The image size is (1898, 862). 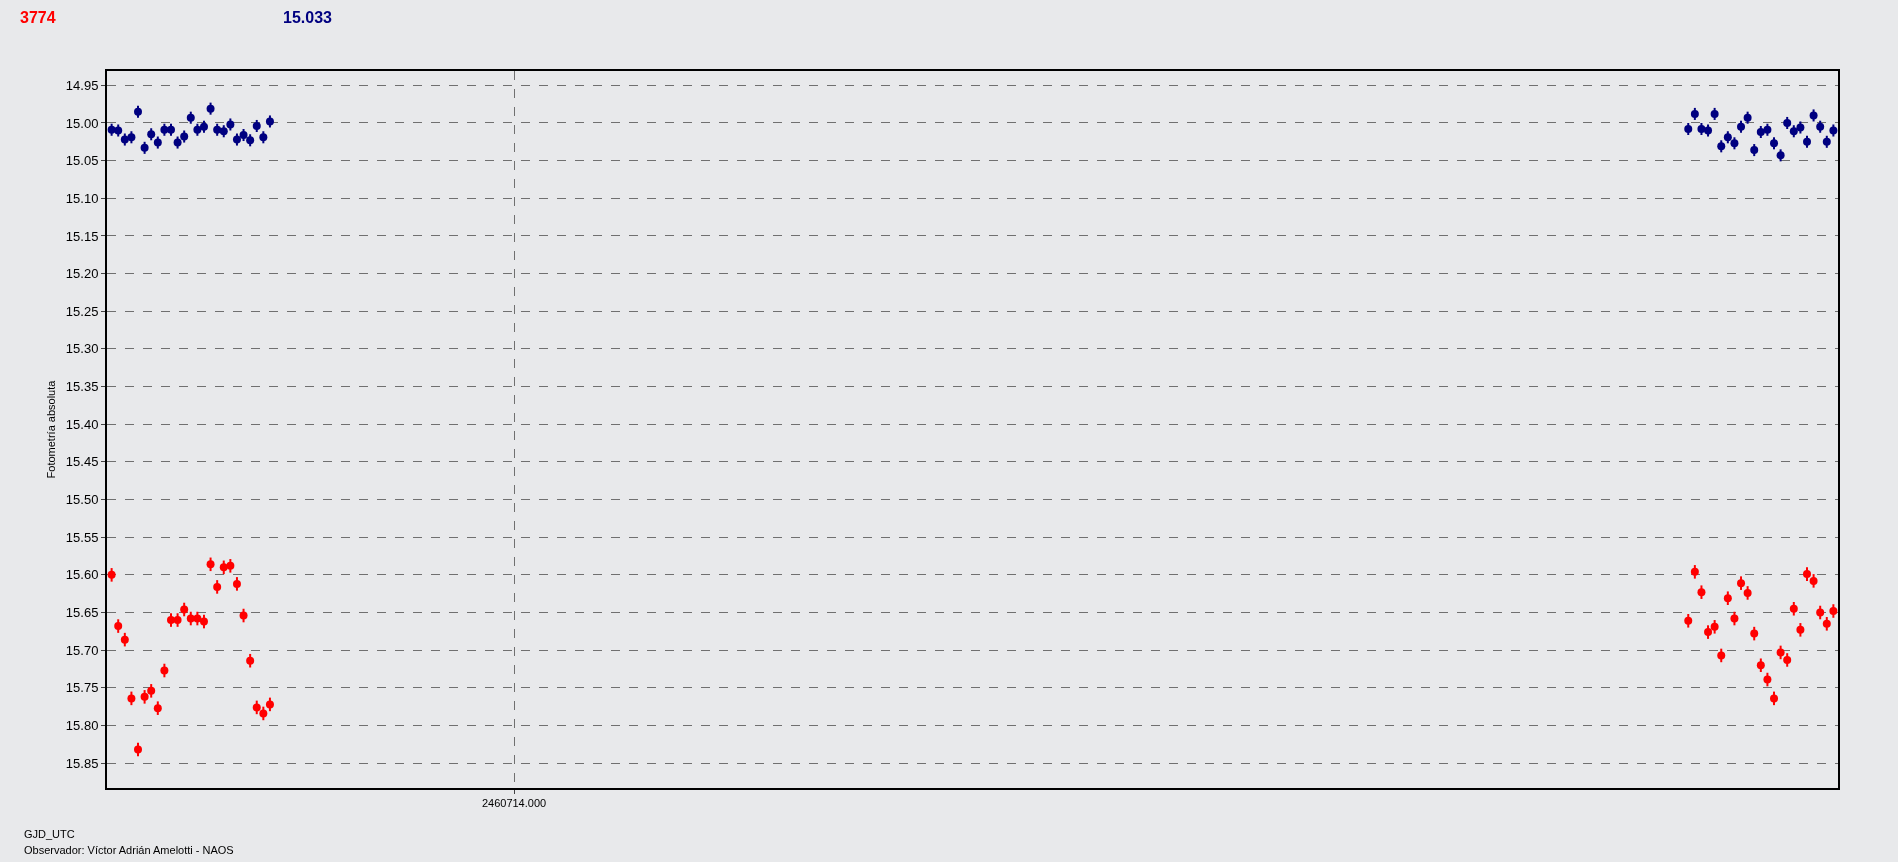 I want to click on y-tick-label: 15.85, so click(x=82, y=763).